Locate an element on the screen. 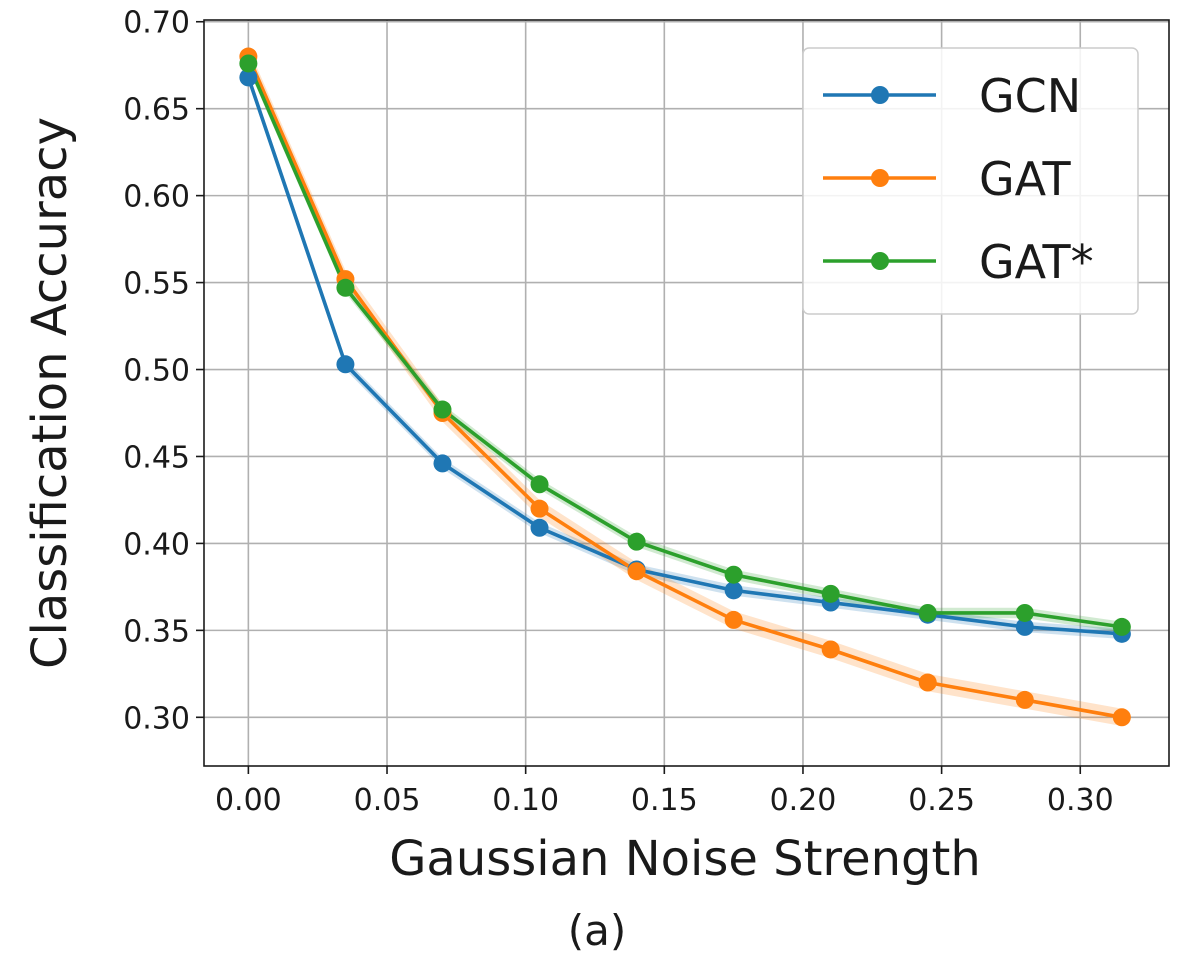 Image resolution: width=1186 pixels, height=962 pixels. x-axis-ticks: 0.00 0.05 0.10 0.15 0.20 0.25 0.30 is located at coordinates (664, 792).